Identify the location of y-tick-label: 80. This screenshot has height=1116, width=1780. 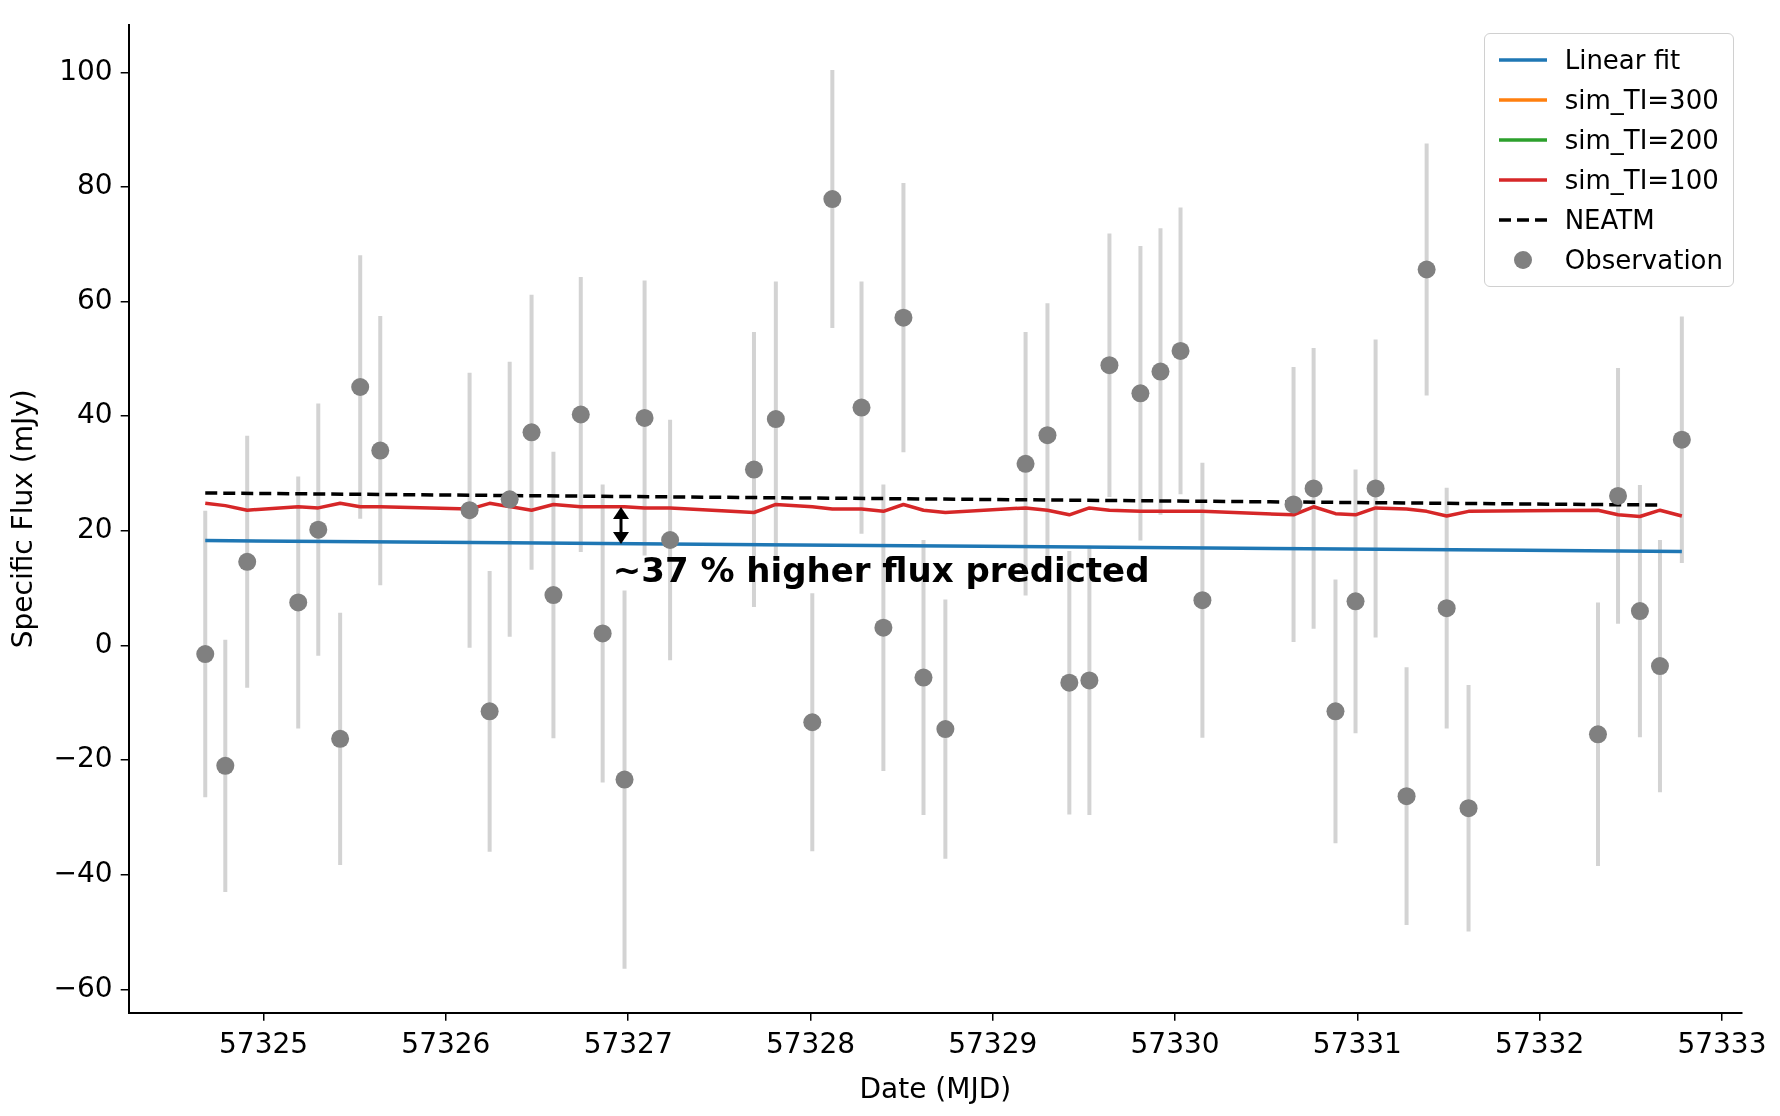
(95, 185).